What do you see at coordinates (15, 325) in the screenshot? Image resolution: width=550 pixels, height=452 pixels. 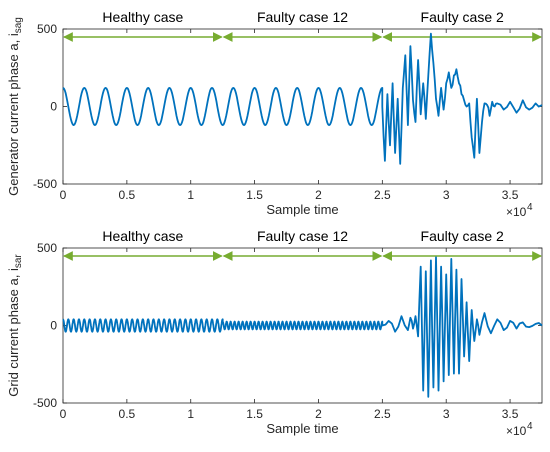 I see `y-axis-label: Grid current phase a, isar` at bounding box center [15, 325].